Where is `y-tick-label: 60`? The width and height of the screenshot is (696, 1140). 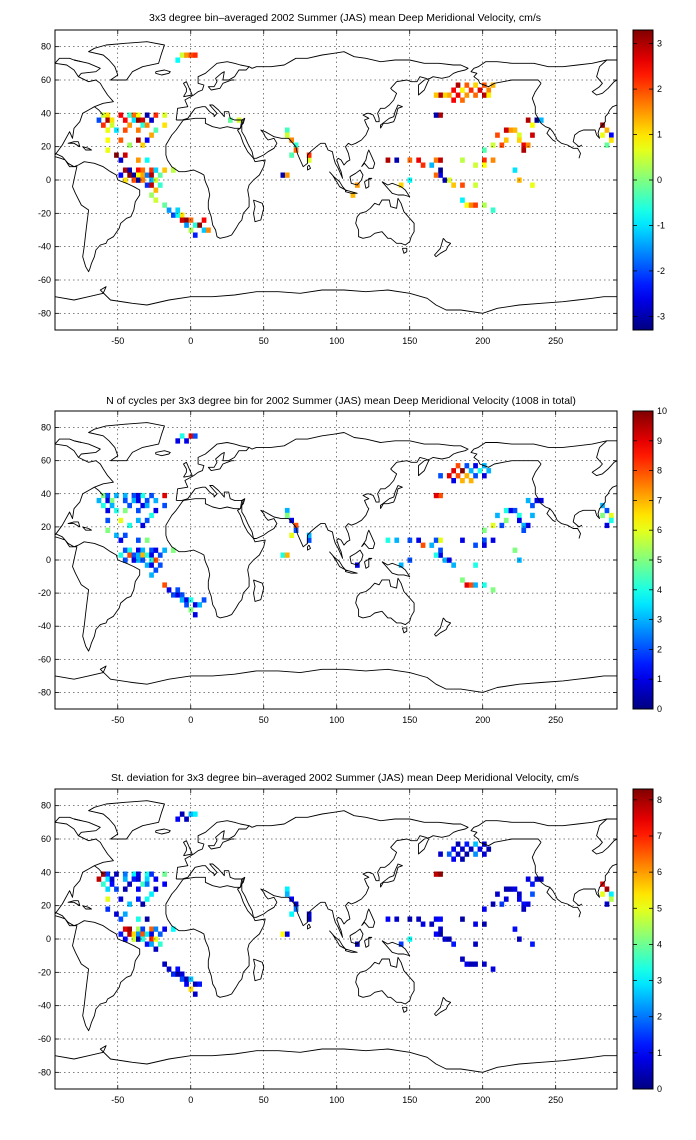
y-tick-label: 60 is located at coordinates (46, 461).